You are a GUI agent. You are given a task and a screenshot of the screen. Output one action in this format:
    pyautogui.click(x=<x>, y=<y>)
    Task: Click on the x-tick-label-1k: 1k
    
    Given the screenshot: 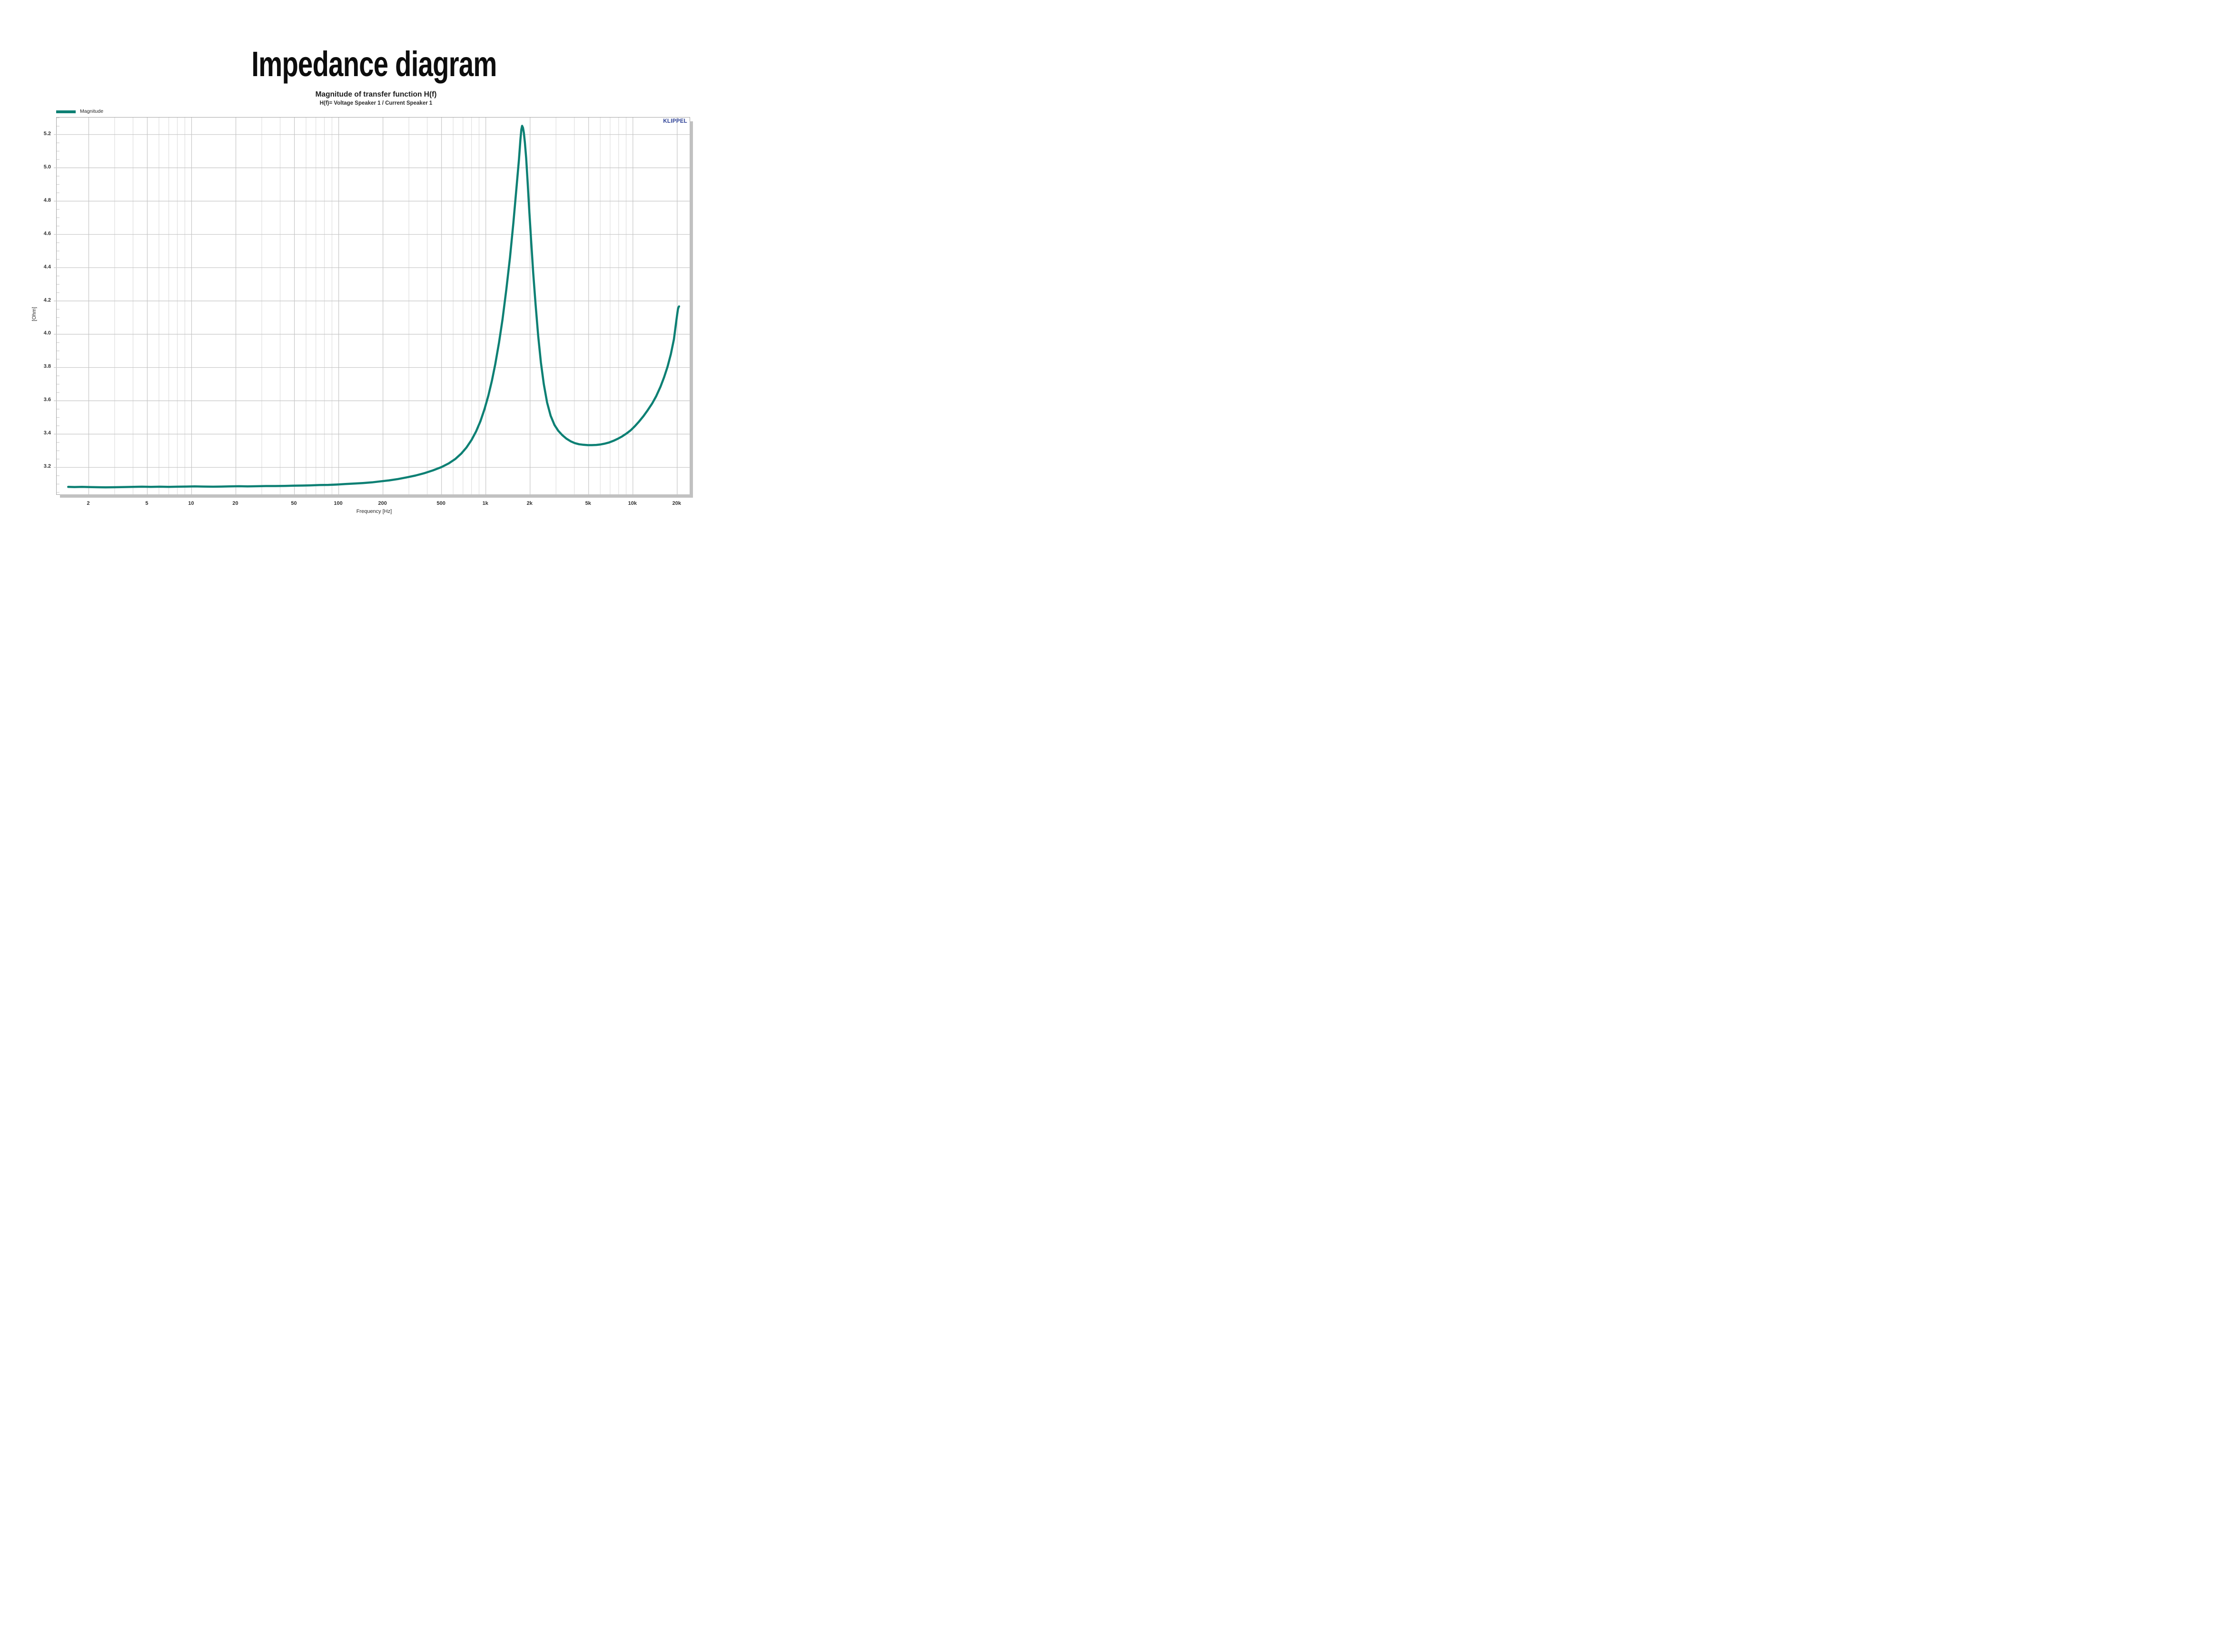 What is the action you would take?
    pyautogui.click(x=485, y=504)
    